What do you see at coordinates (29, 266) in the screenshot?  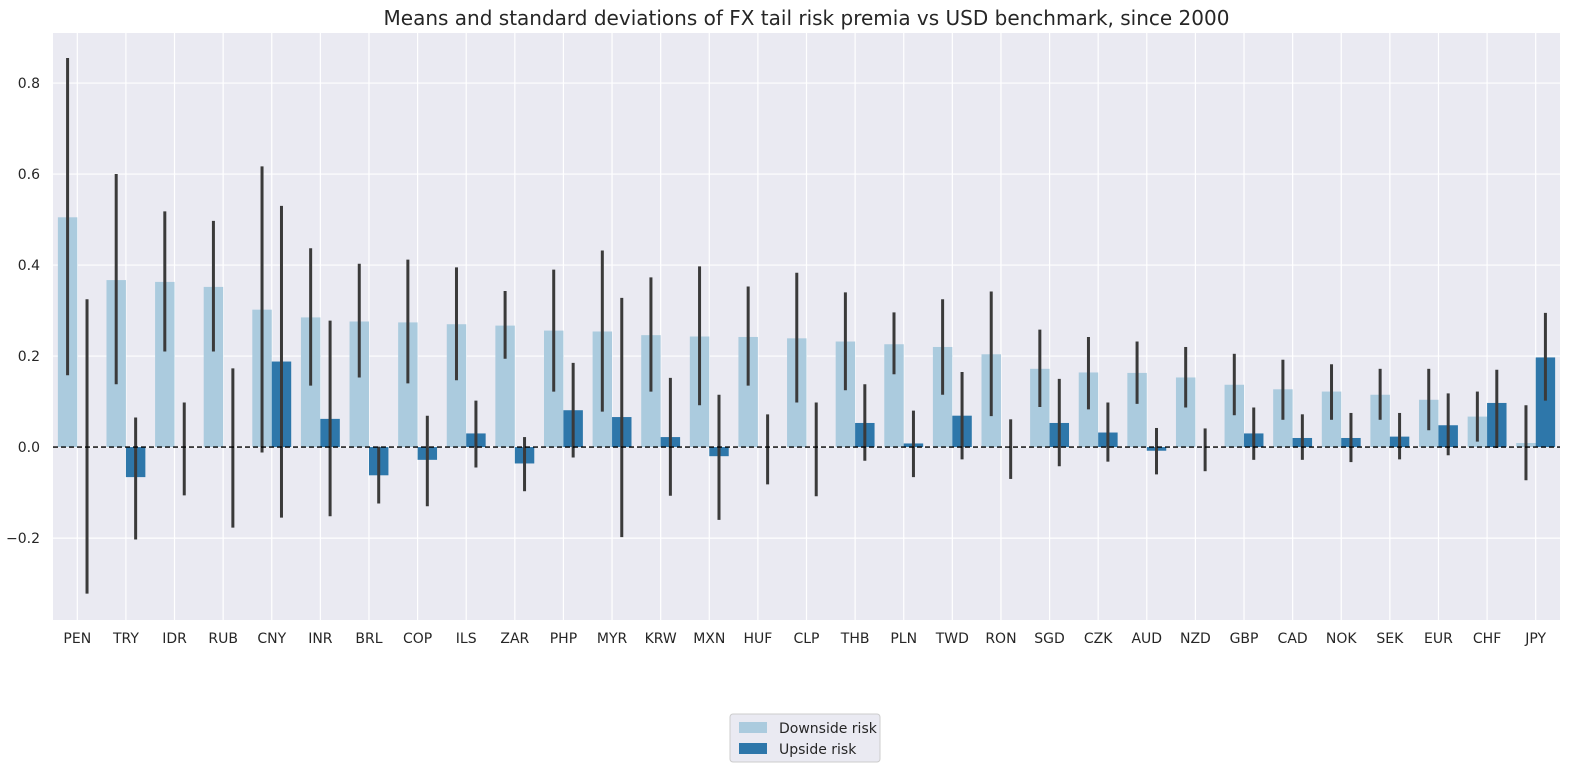 I see `y-tick-label: 0.4` at bounding box center [29, 266].